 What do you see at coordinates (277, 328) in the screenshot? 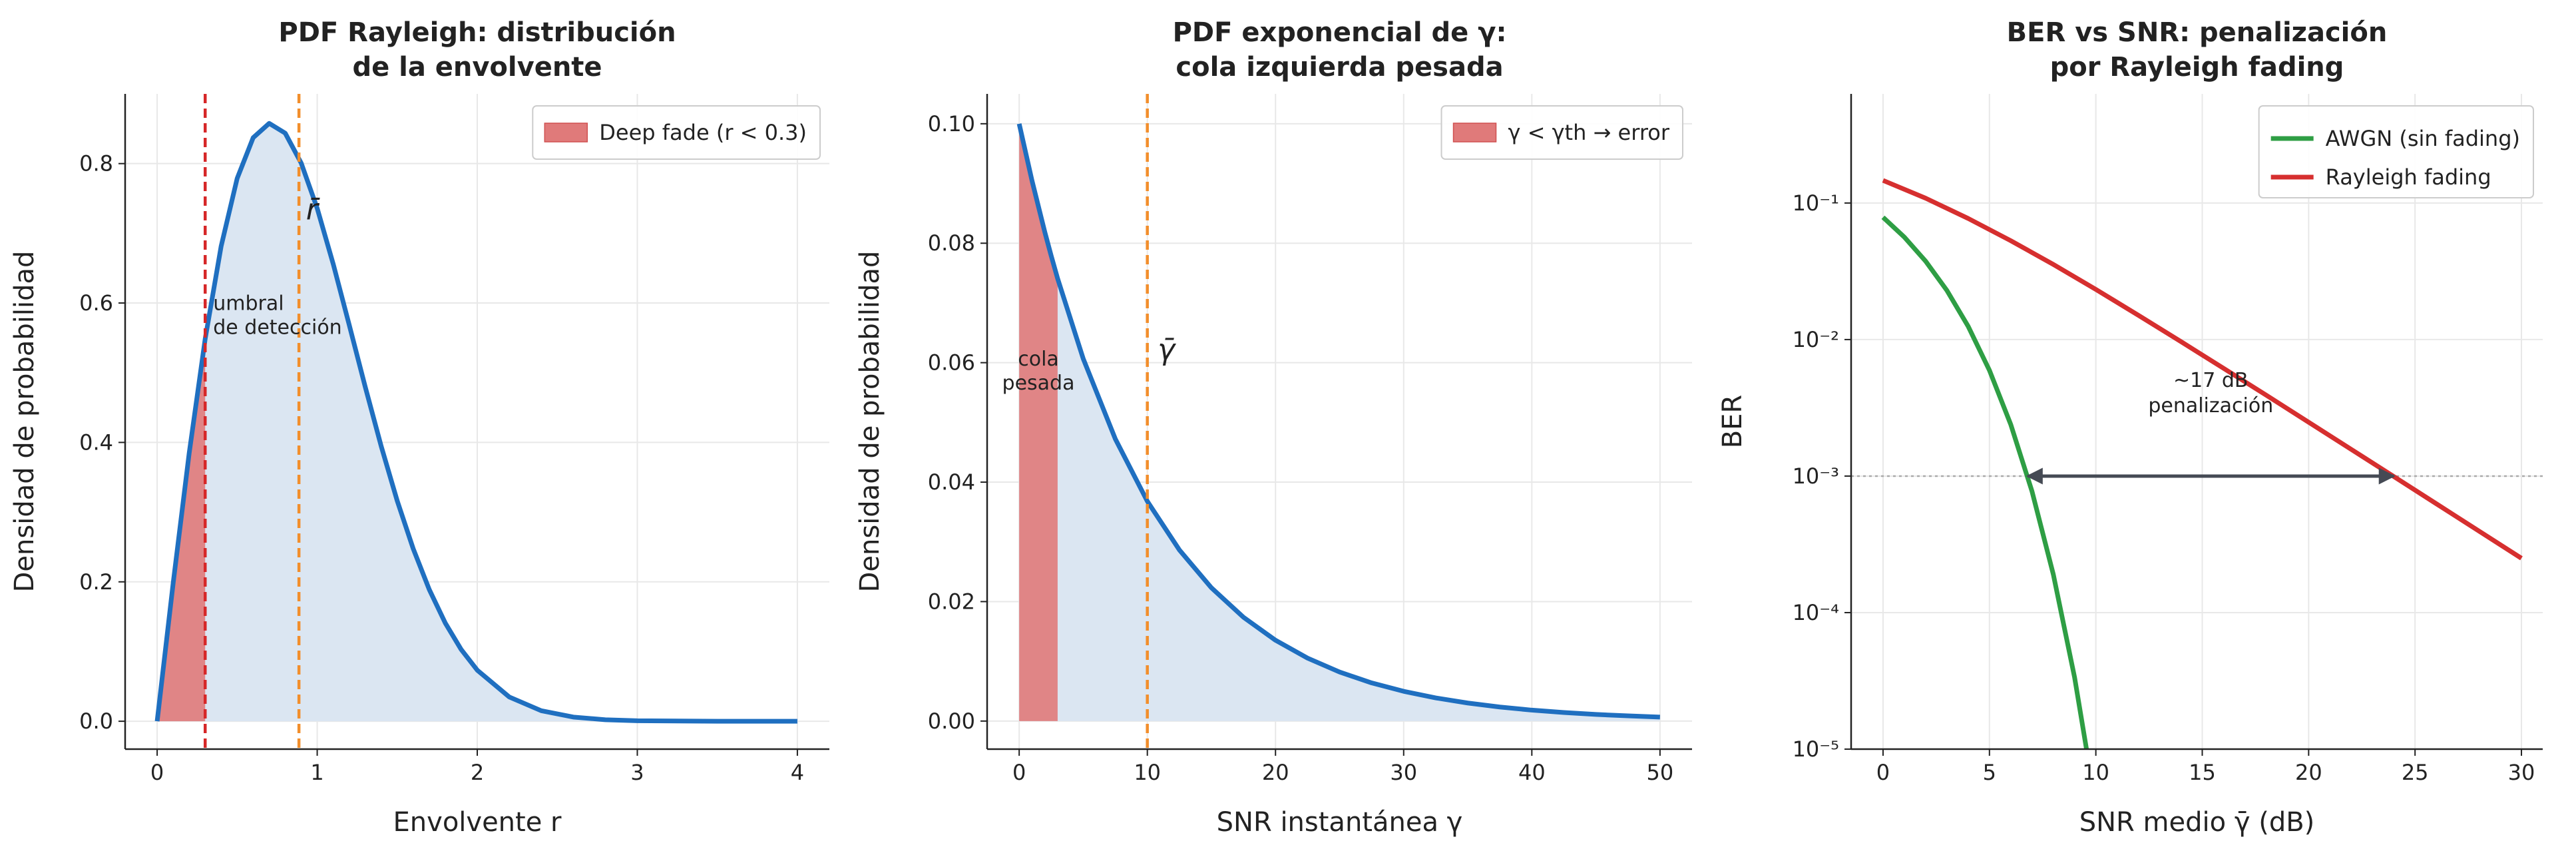
I see `annotation: de detección` at bounding box center [277, 328].